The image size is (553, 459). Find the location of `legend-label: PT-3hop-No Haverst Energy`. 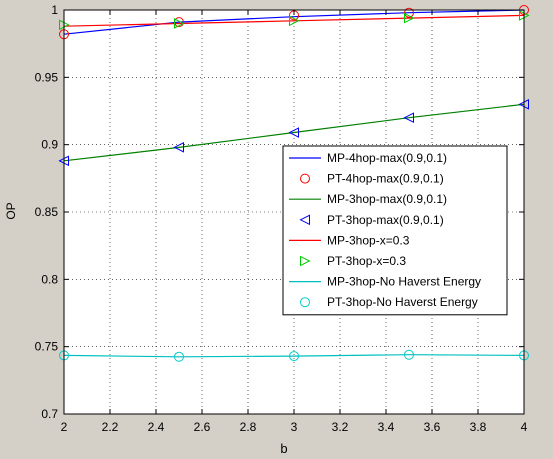

legend-label: PT-3hop-No Haverst Energy is located at coordinates (402, 302).